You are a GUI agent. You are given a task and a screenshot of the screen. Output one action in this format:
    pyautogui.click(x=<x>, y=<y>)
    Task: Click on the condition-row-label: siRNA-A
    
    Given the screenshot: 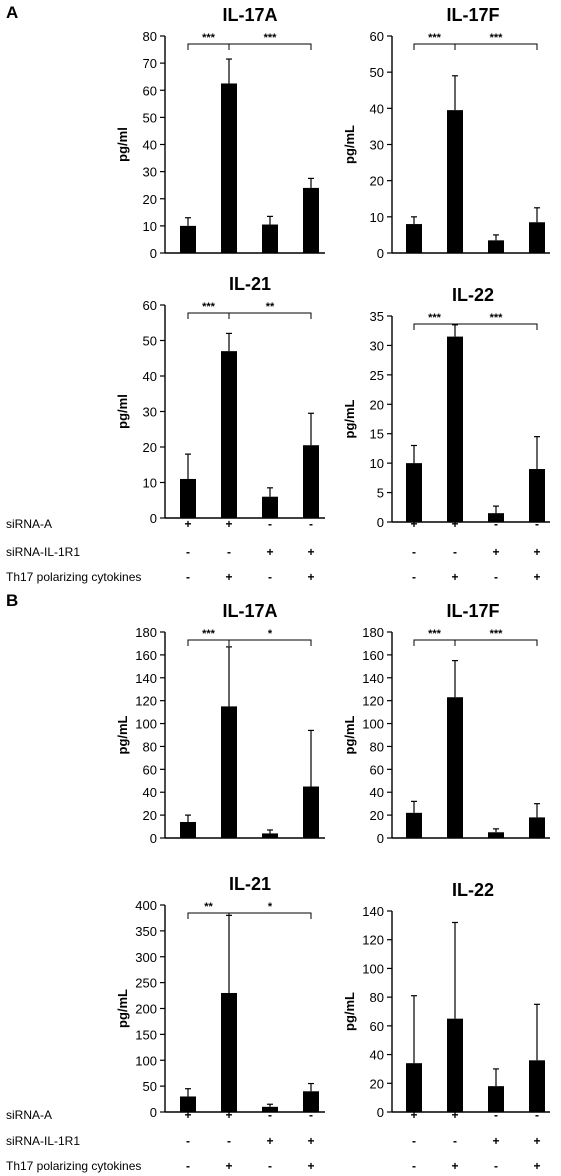 What is the action you would take?
    pyautogui.click(x=29, y=1115)
    